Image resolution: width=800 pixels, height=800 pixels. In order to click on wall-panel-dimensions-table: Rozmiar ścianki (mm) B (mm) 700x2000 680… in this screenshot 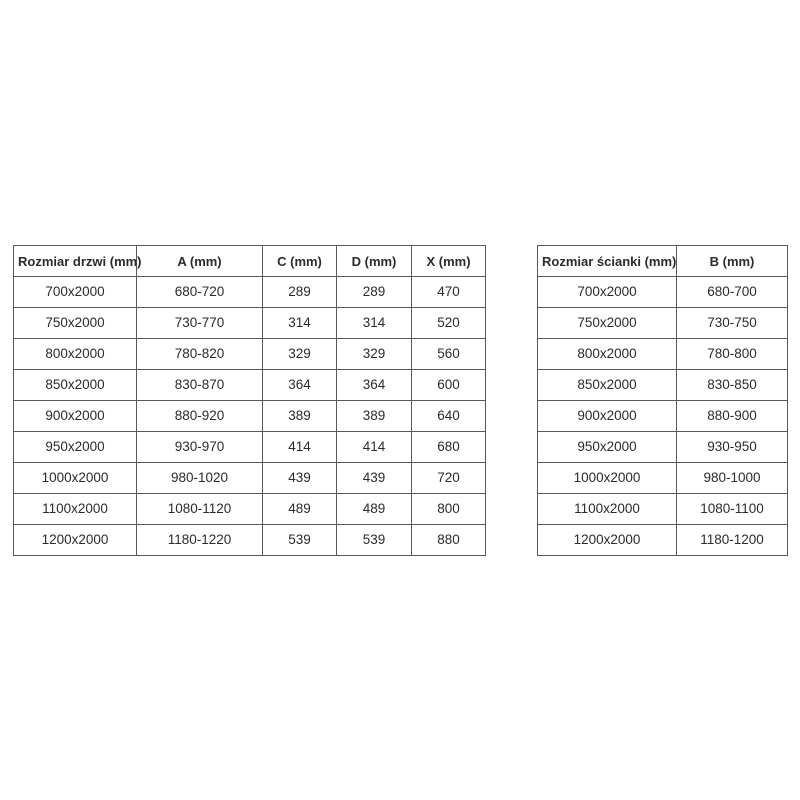, I will do `click(662, 400)`.